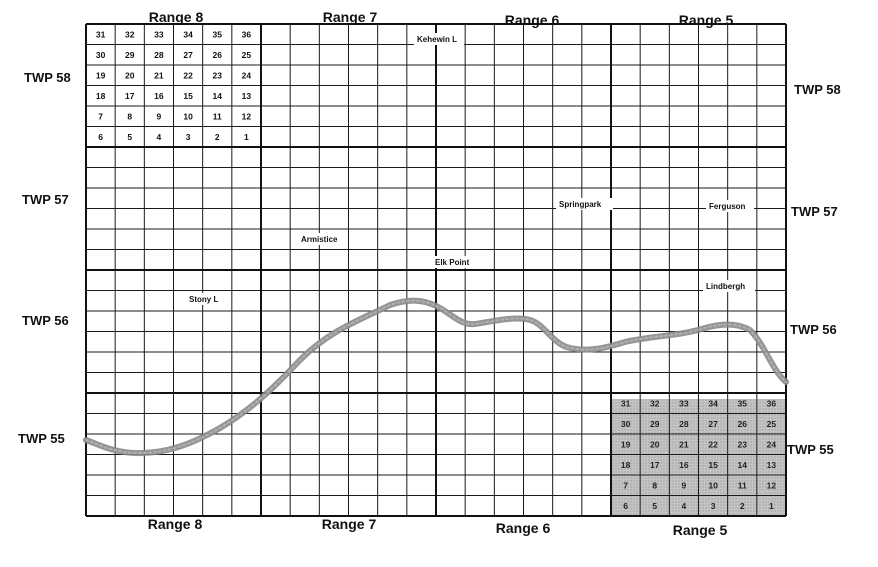 The image size is (878, 567). What do you see at coordinates (176, 17) in the screenshot?
I see `range-label-top-8: Range 8` at bounding box center [176, 17].